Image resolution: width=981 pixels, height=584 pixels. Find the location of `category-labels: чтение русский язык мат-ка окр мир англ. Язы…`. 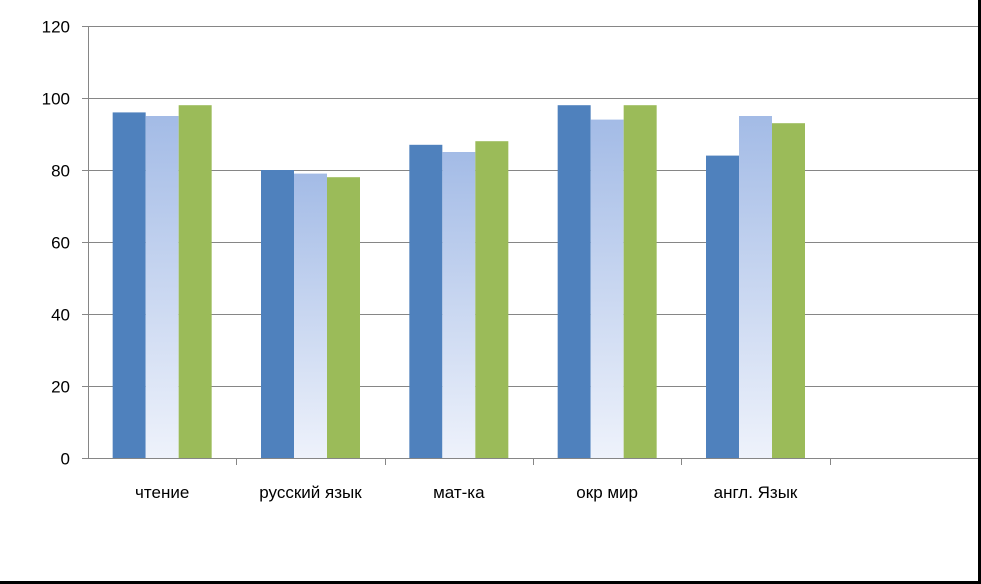

category-labels: чтение русский язык мат-ка окр мир англ. Язы… is located at coordinates (466, 492).